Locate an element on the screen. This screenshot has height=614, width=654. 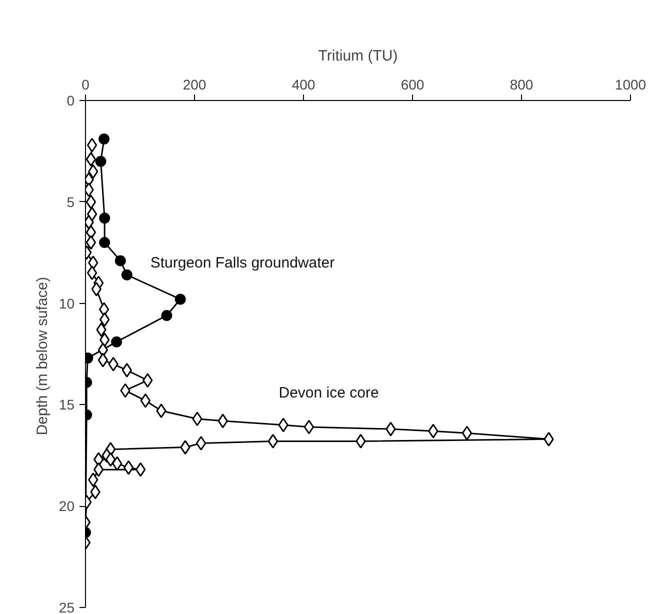
x-tick-label: 1000 is located at coordinates (630, 84).